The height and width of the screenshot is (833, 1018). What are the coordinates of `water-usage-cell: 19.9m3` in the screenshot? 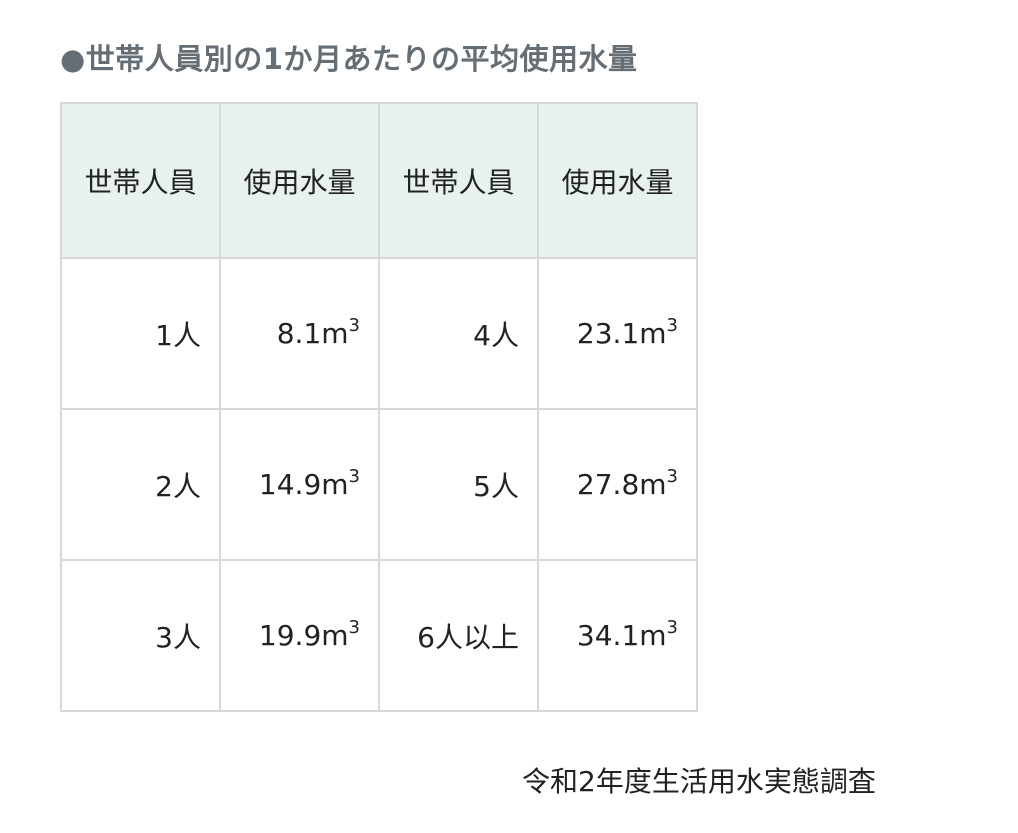 It's located at (299, 635).